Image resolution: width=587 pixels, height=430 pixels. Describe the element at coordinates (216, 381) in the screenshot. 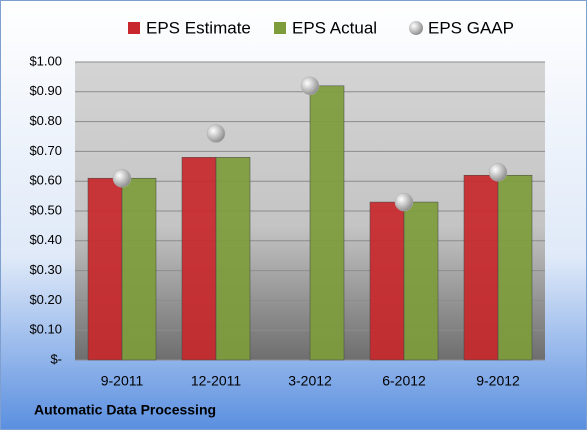

I see `x-tick-label: 12-2011` at that location.